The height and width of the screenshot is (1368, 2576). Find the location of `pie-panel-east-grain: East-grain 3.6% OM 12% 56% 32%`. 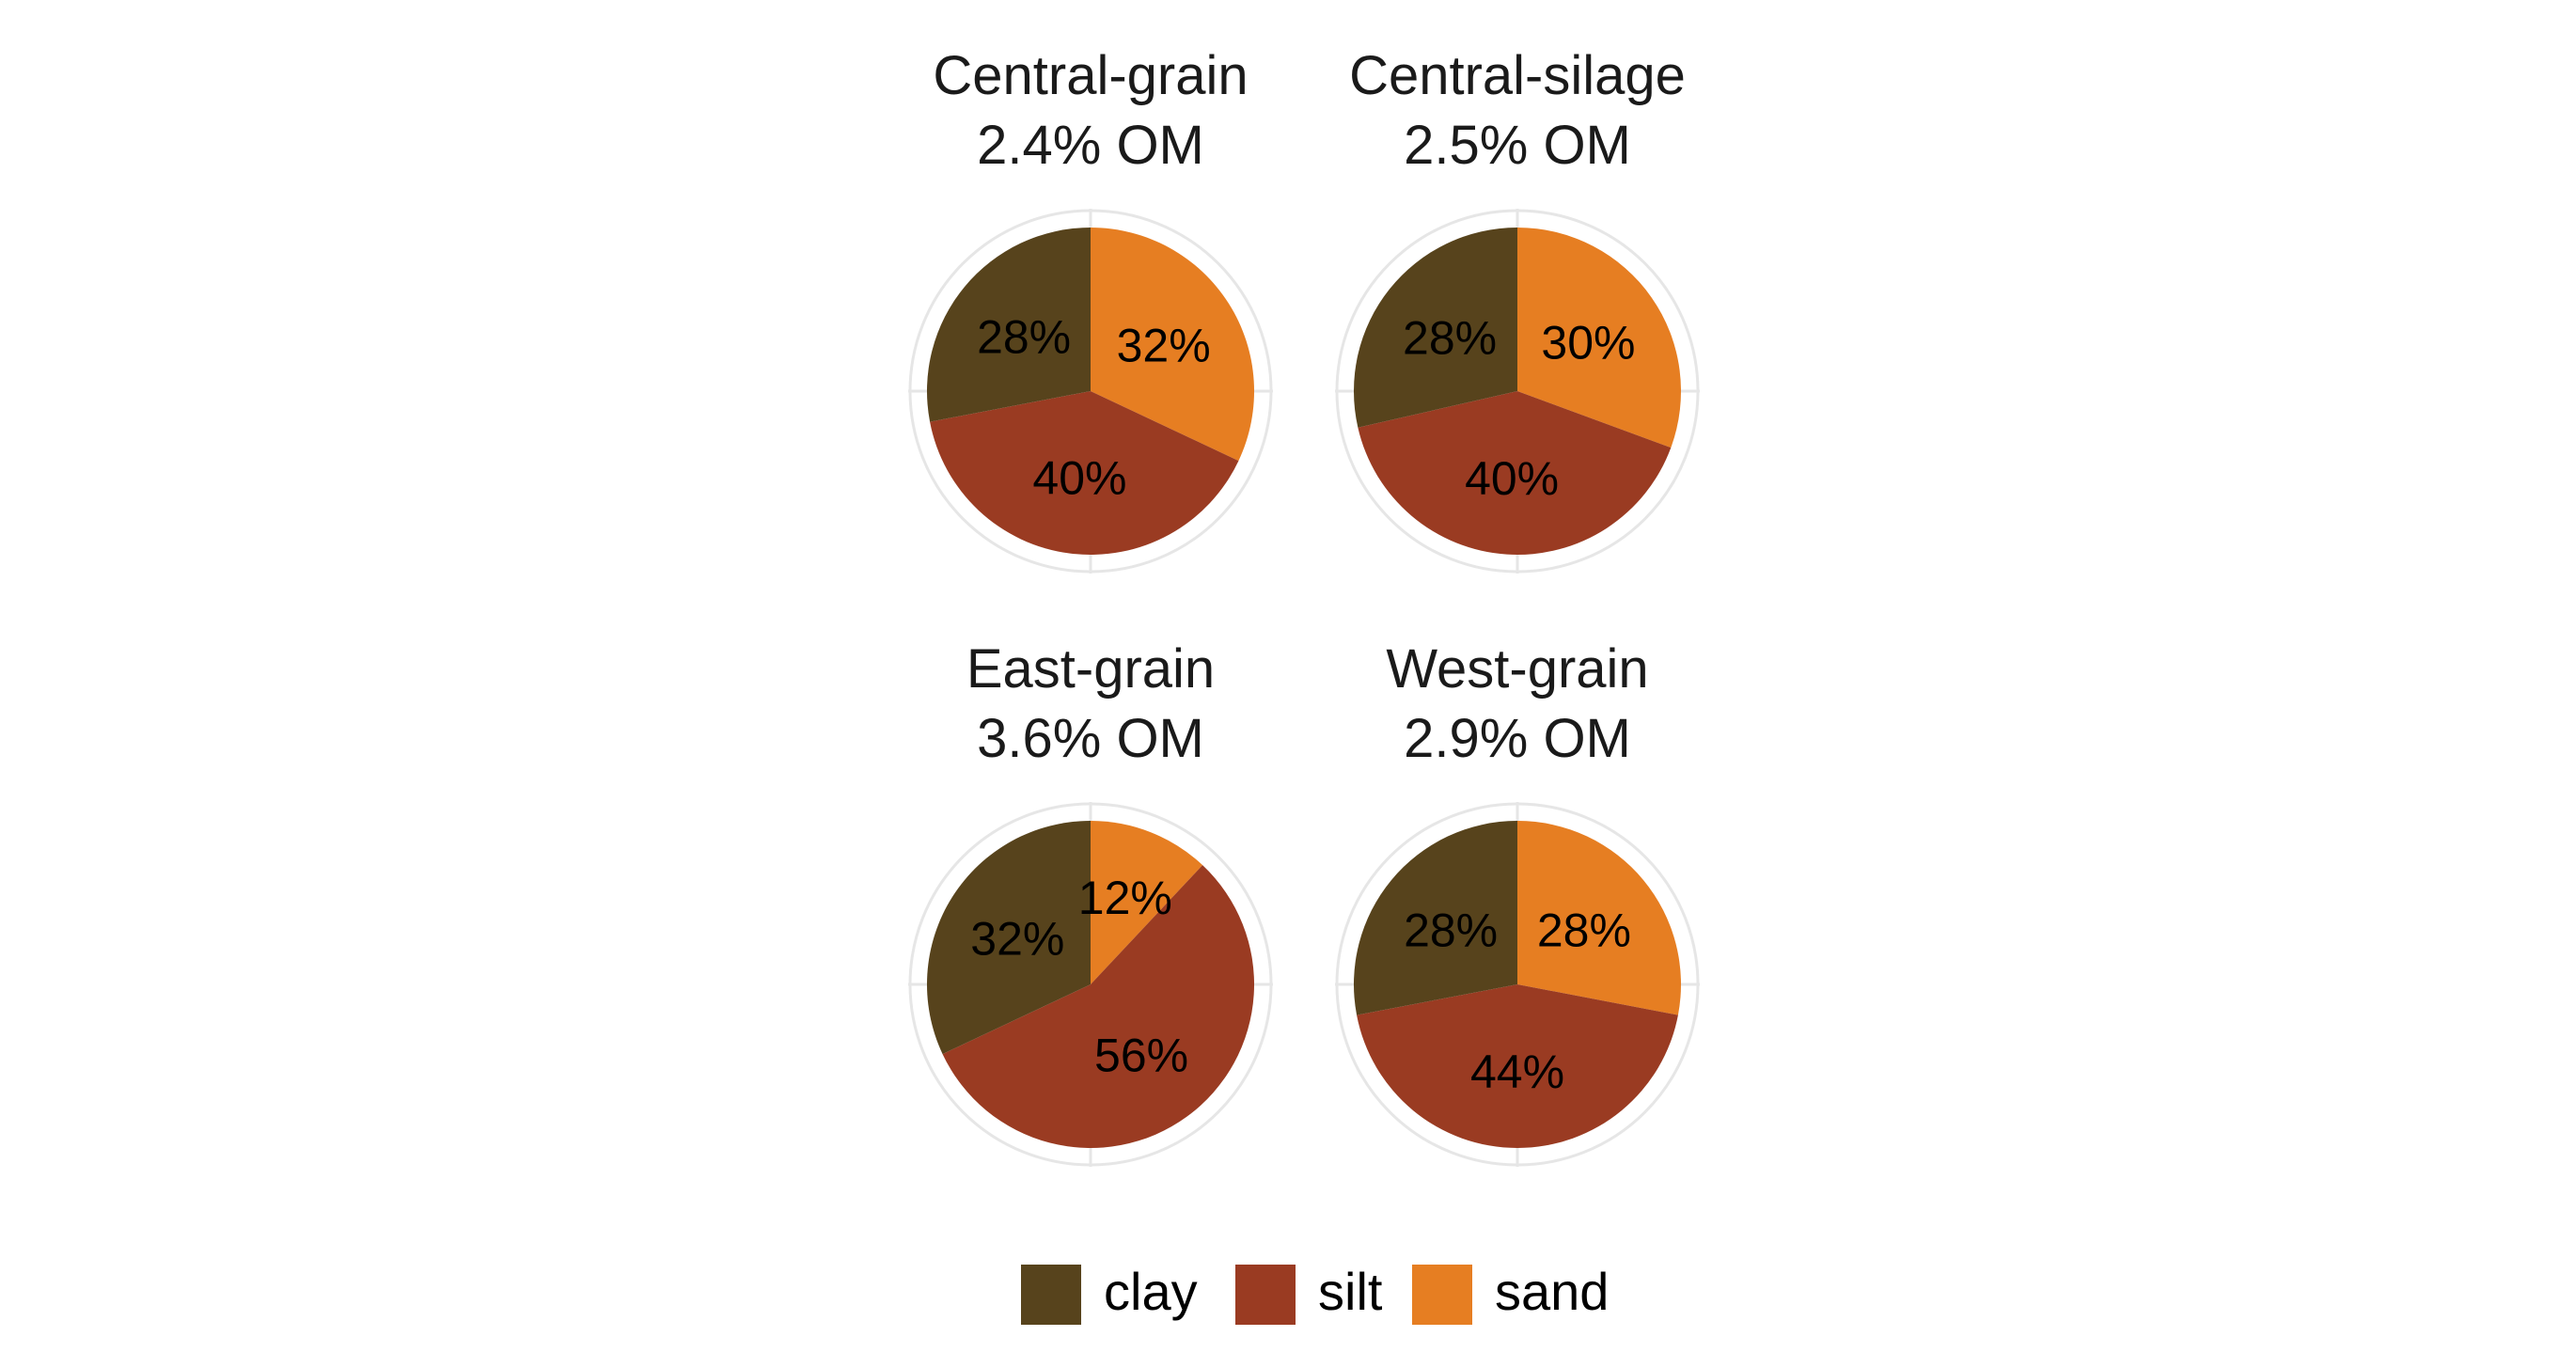

pie-panel-east-grain: East-grain 3.6% OM 12% 56% 32% is located at coordinates (1091, 902).